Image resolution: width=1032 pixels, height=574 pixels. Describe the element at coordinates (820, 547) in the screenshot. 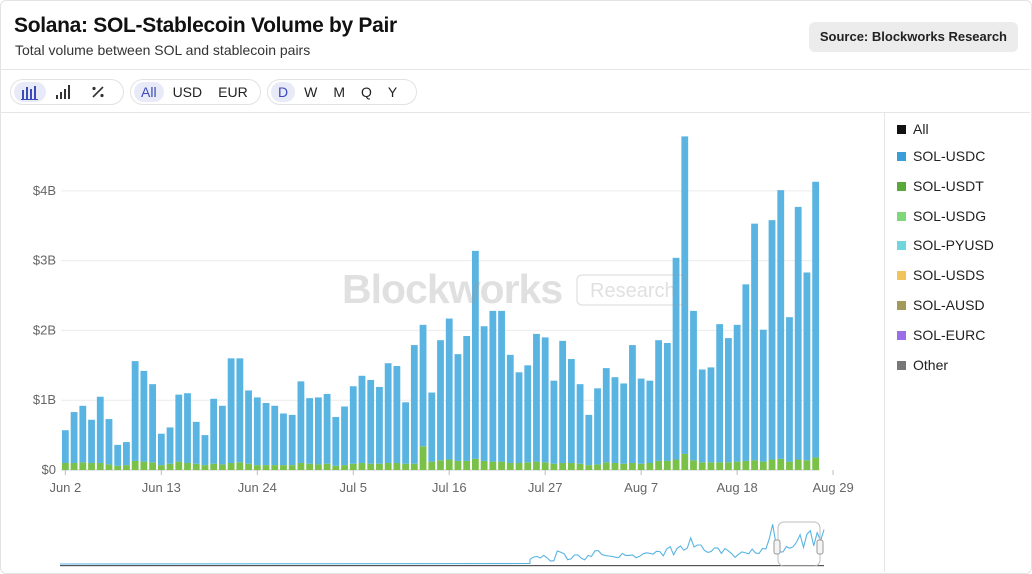

I see `navigator-right-handle` at that location.